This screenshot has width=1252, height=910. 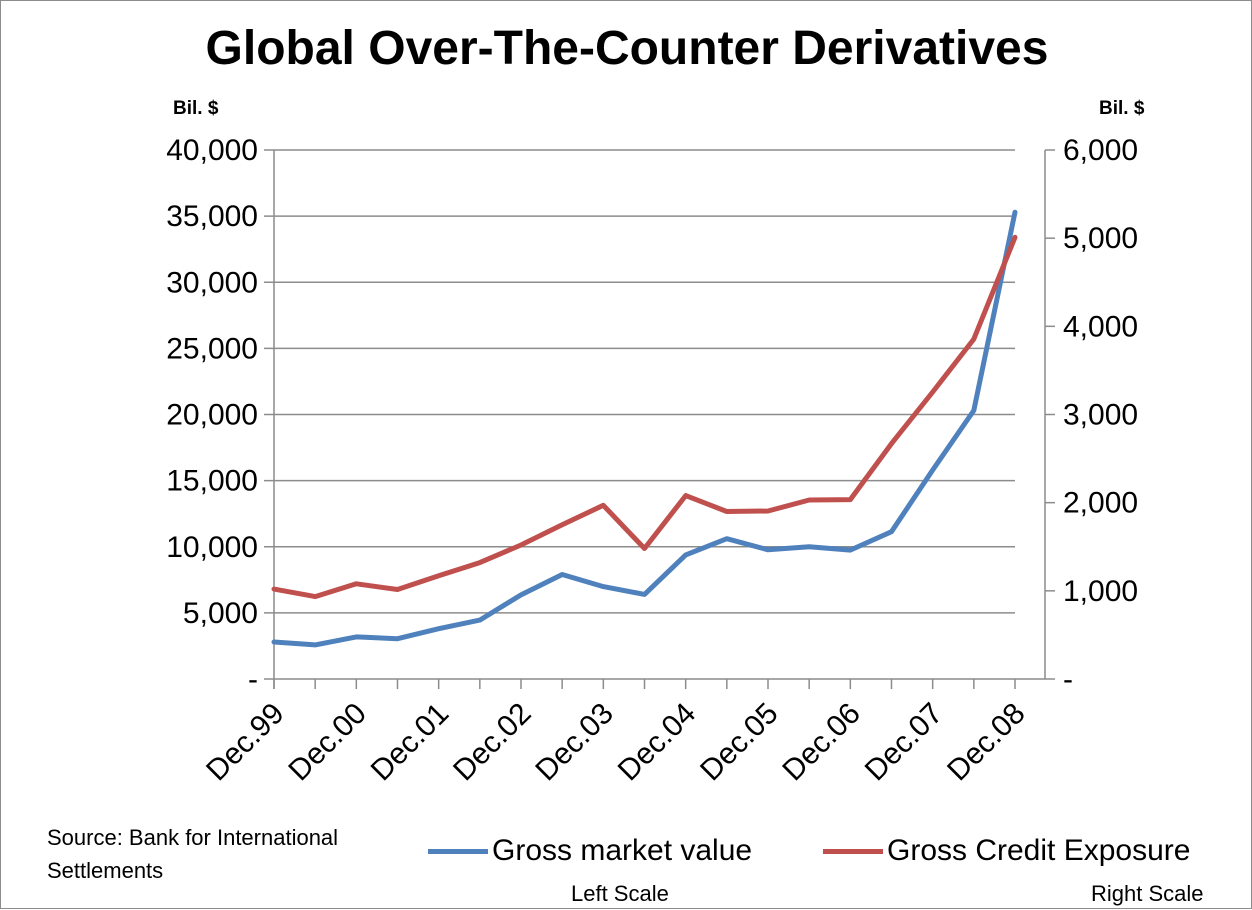 What do you see at coordinates (212, 415) in the screenshot?
I see `y-left-tick-label: 20,000` at bounding box center [212, 415].